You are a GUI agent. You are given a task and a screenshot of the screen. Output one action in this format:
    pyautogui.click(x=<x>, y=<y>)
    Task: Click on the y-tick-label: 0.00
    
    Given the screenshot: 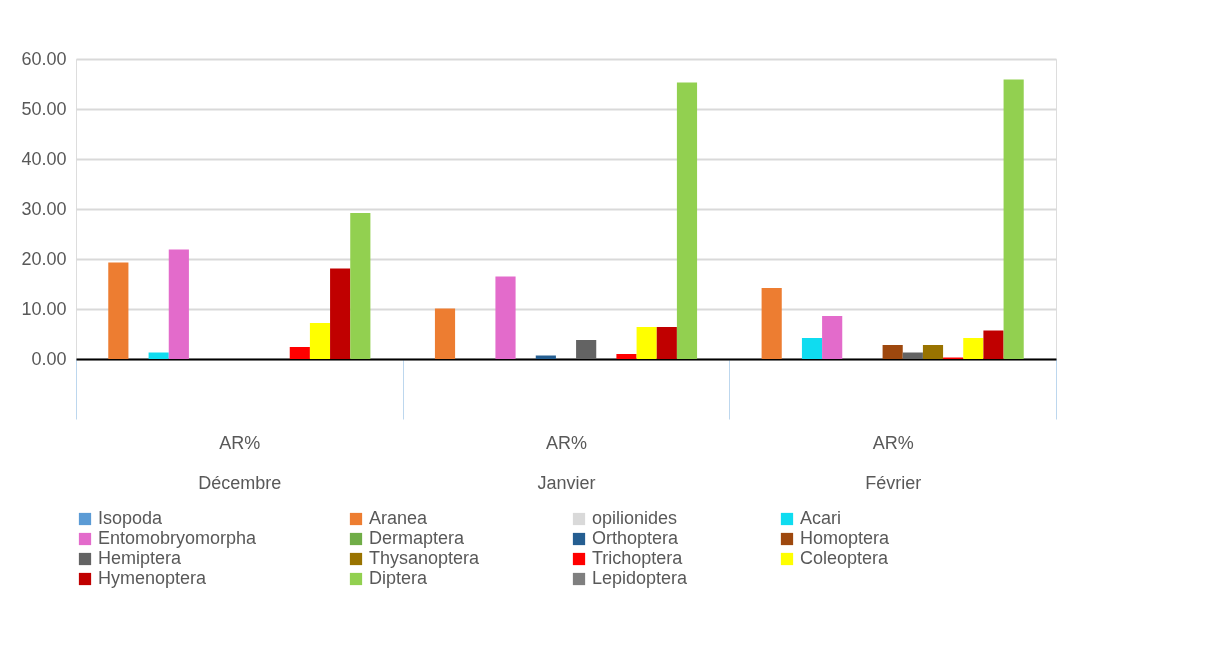 What is the action you would take?
    pyautogui.click(x=49, y=358)
    